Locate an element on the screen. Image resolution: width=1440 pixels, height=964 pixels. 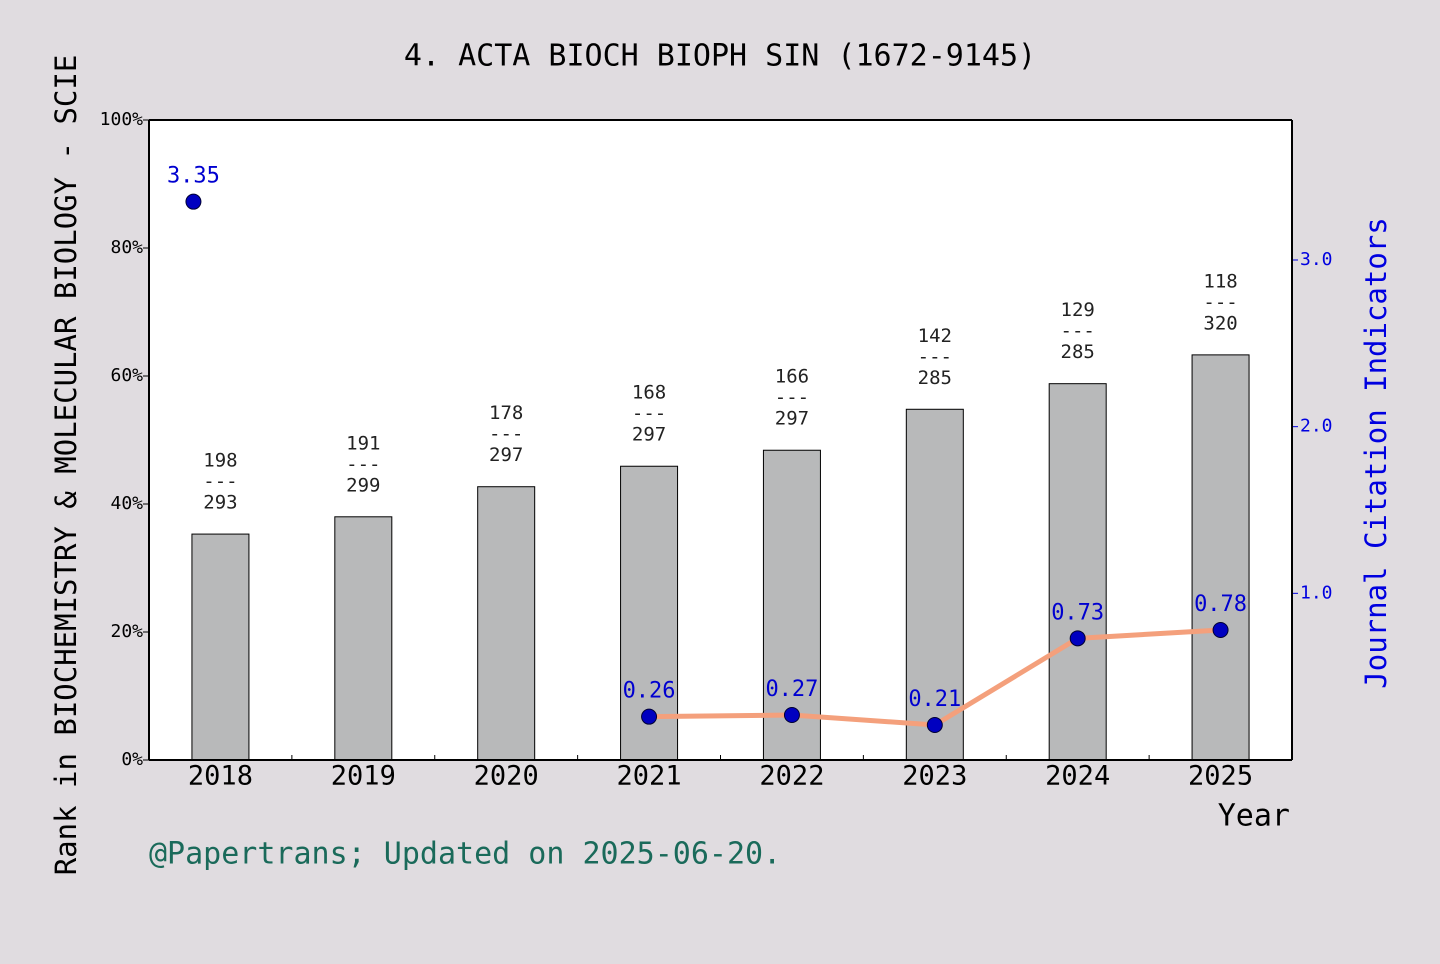
y2-tick-label: 1.0 is located at coordinates (1316, 592).